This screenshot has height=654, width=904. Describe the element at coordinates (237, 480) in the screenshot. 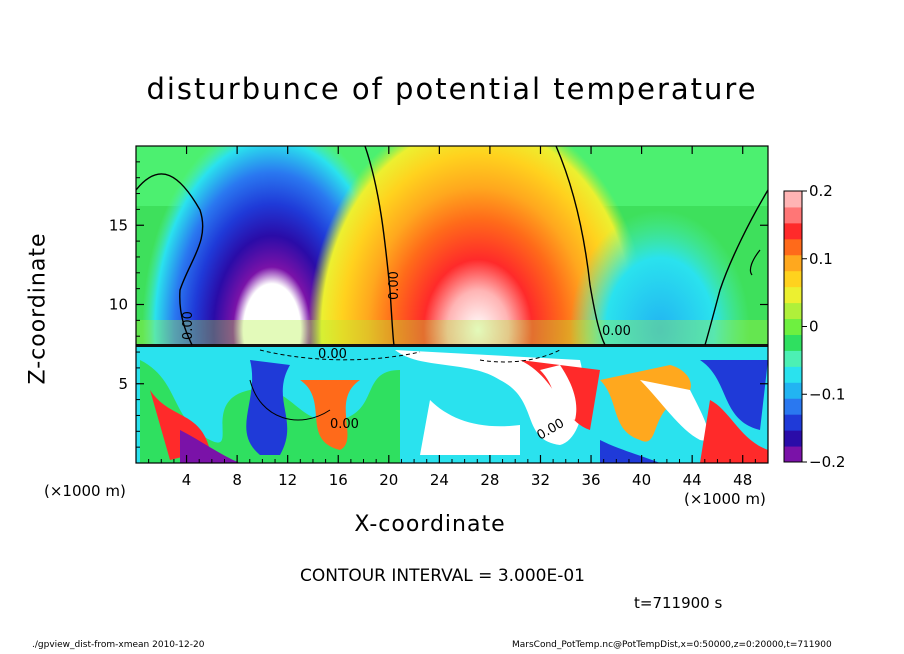

I see `x-tick-label: 8` at that location.